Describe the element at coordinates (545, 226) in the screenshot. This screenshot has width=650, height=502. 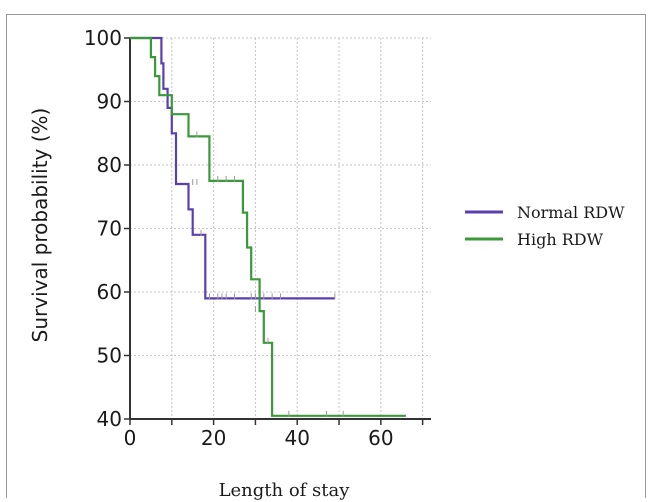
I see `legend: Normal RDW High RDW` at that location.